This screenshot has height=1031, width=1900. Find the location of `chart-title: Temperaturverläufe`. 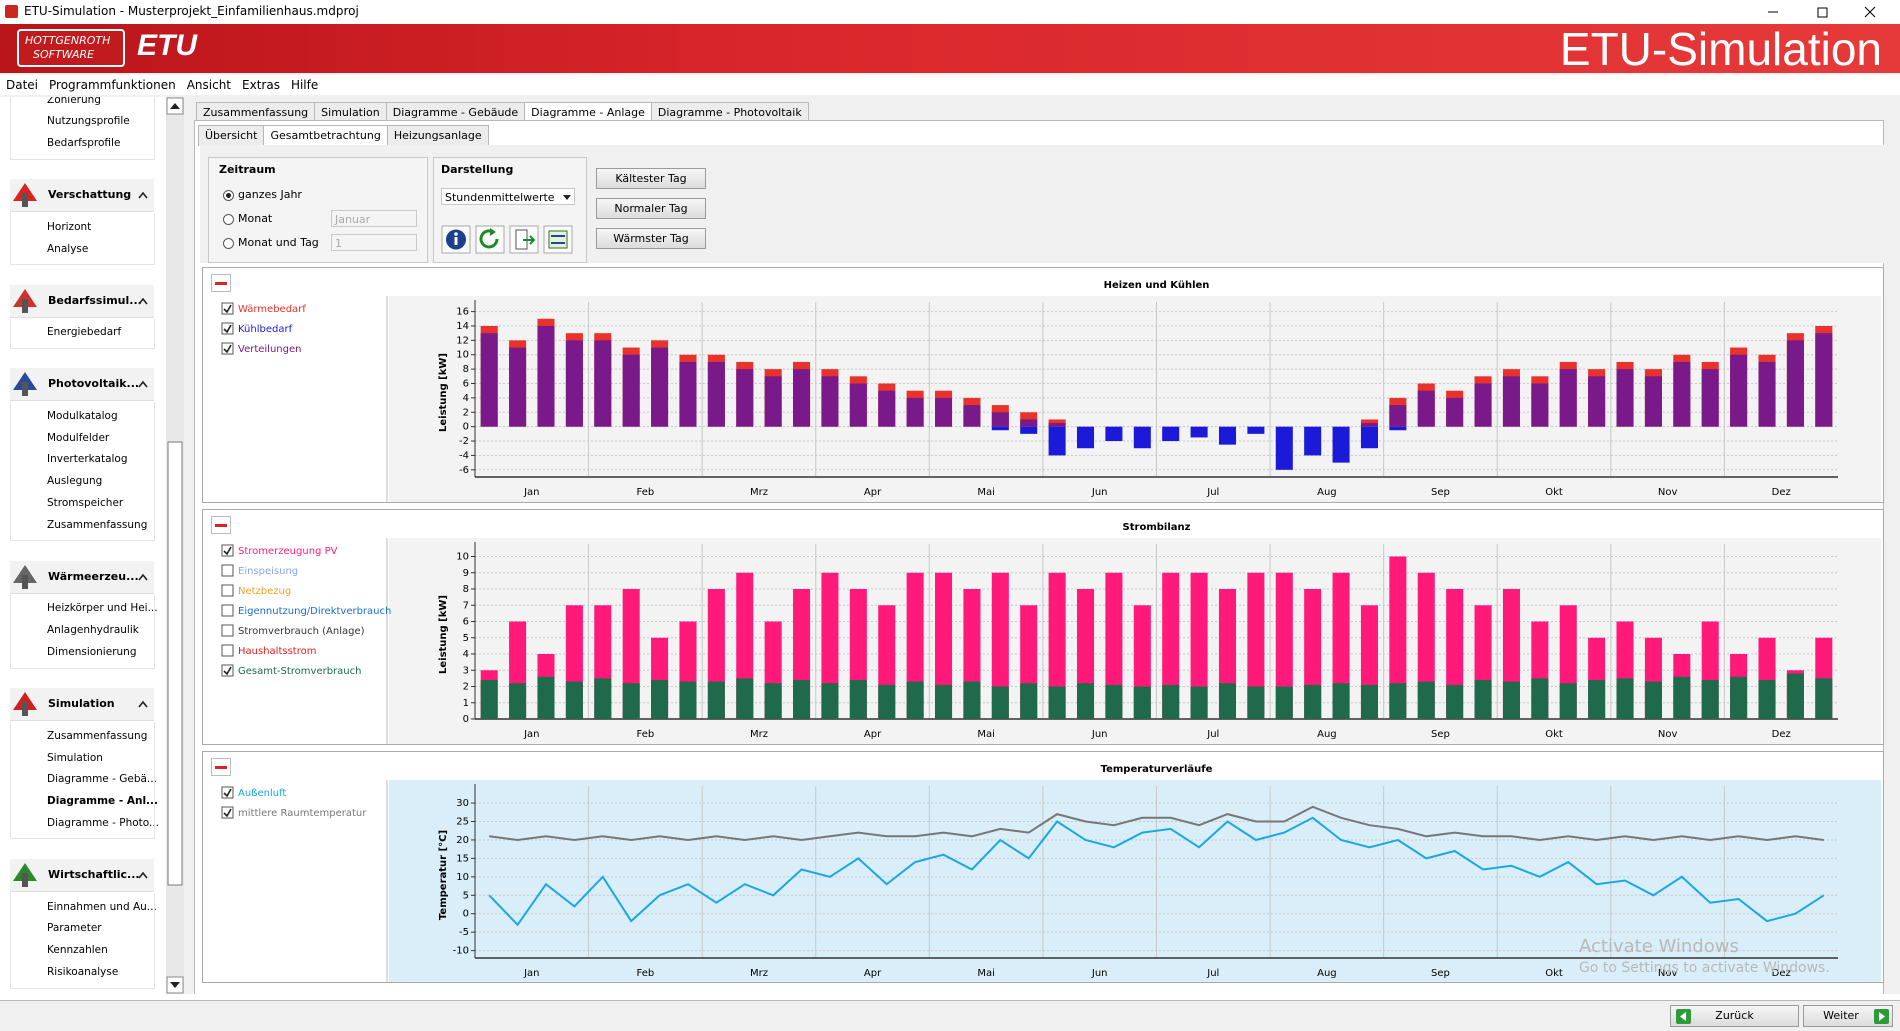

chart-title: Temperaturverläufe is located at coordinates (1157, 769).